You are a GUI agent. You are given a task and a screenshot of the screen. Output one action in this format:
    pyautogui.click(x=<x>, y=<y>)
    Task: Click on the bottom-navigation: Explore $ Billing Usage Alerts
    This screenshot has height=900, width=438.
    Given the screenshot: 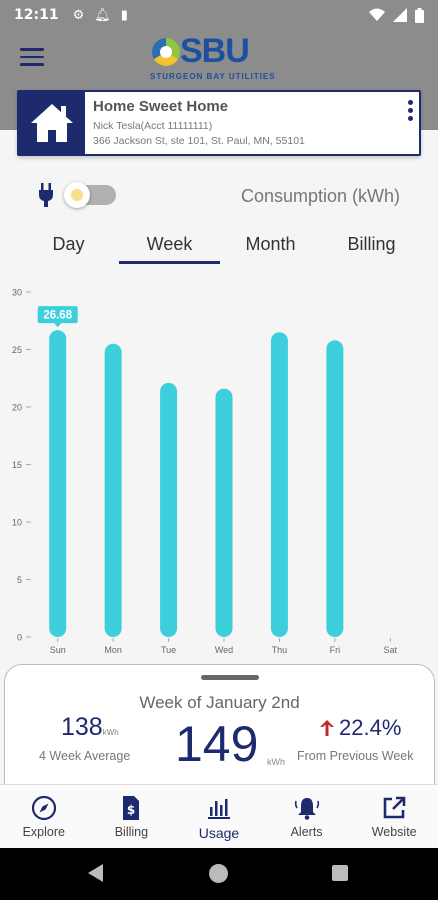 What is the action you would take?
    pyautogui.click(x=219, y=816)
    